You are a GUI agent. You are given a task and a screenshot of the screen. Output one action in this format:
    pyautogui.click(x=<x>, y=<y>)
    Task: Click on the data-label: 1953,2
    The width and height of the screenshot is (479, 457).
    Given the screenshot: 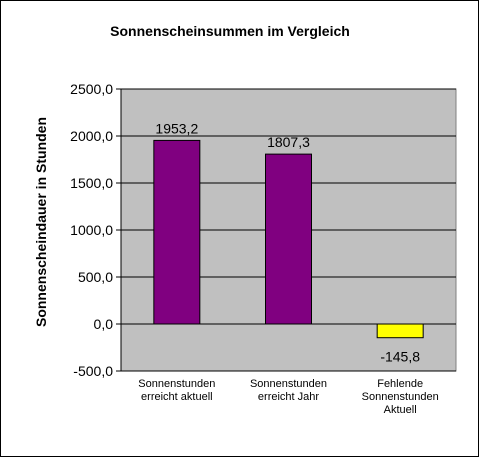 What is the action you would take?
    pyautogui.click(x=176, y=128)
    